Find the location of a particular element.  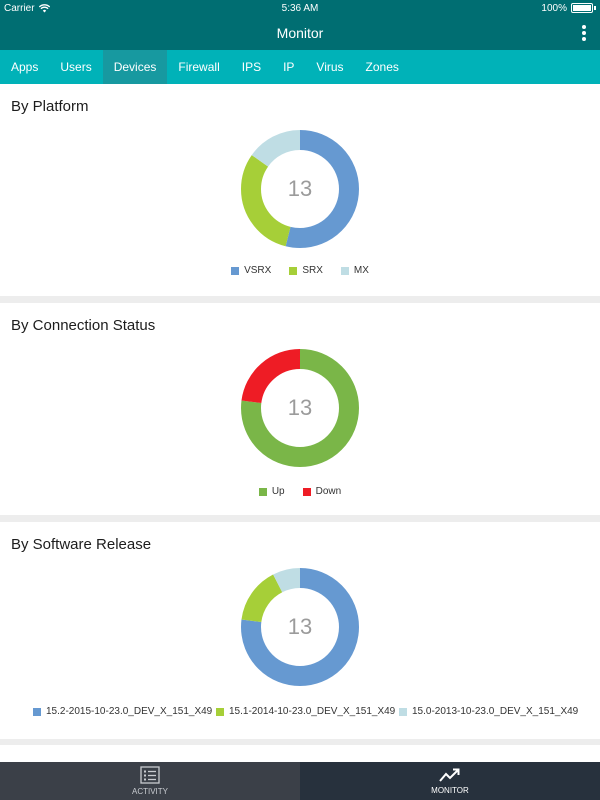

battery-icon is located at coordinates (582, 8).